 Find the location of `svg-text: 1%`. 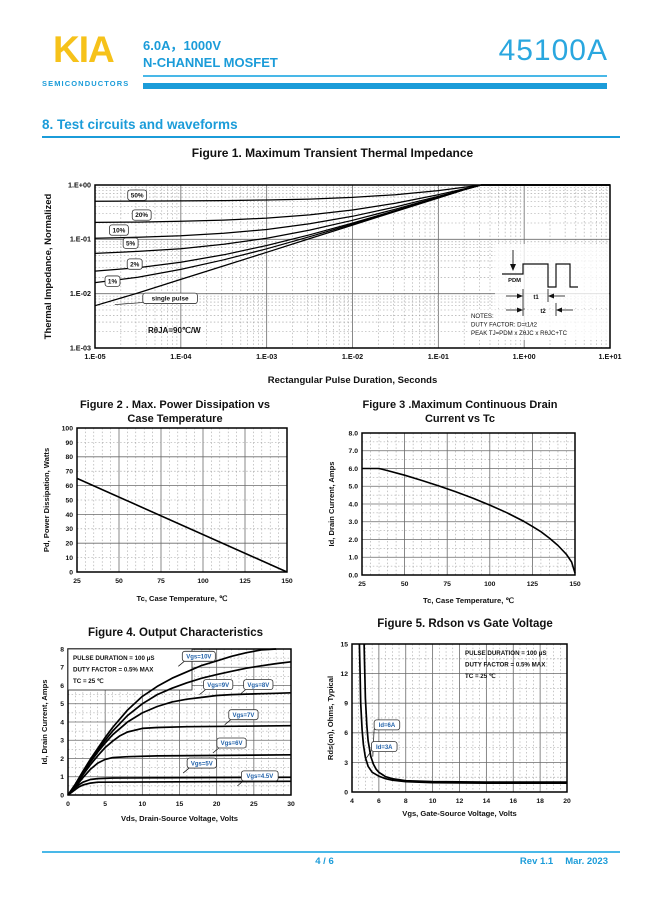

svg-text: 1% is located at coordinates (113, 281).